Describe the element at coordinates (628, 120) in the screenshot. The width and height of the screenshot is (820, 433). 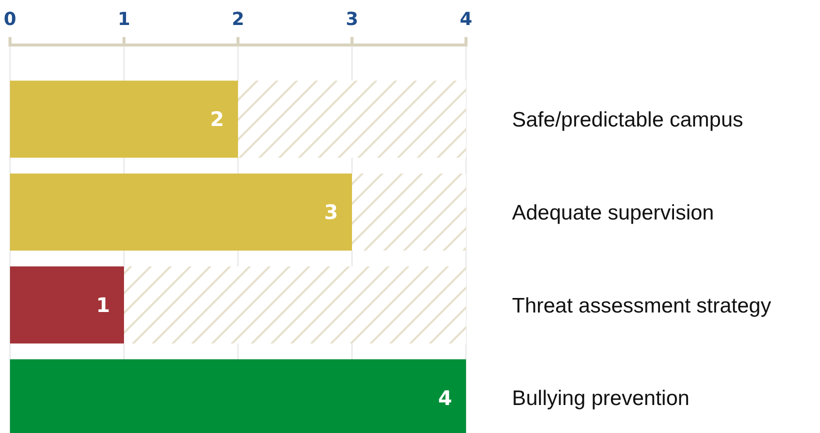
I see `y-tick-label: Safe/predictable campus` at that location.